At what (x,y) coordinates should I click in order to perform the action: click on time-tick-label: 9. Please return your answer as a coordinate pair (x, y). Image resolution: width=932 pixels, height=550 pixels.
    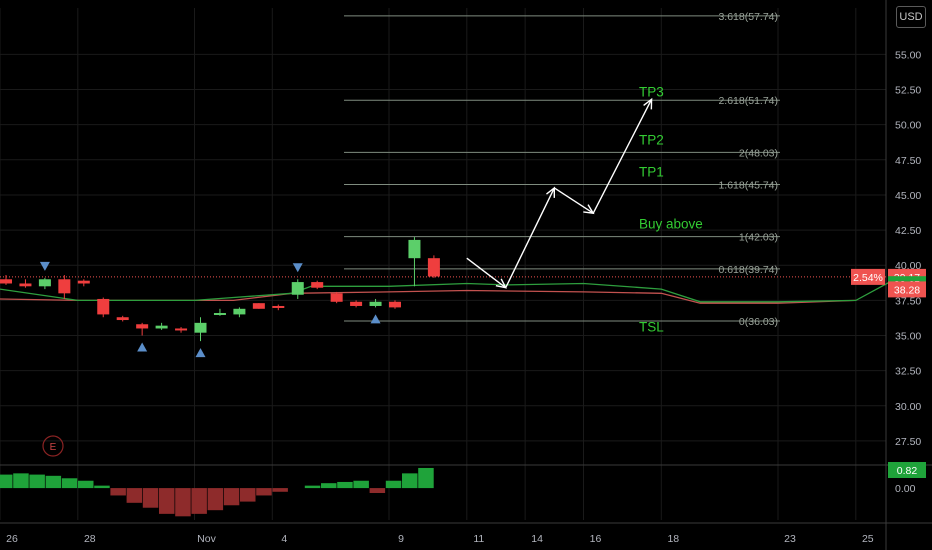
    Looking at the image, I should click on (401, 539).